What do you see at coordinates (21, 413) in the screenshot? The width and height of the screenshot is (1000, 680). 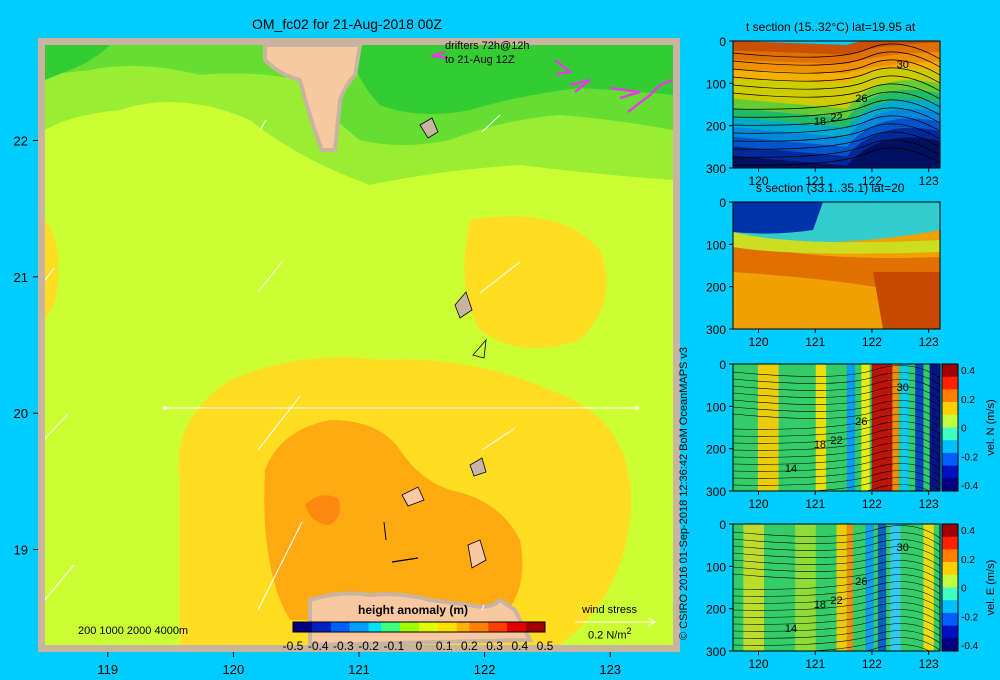 I see `y-tick-label: 20` at bounding box center [21, 413].